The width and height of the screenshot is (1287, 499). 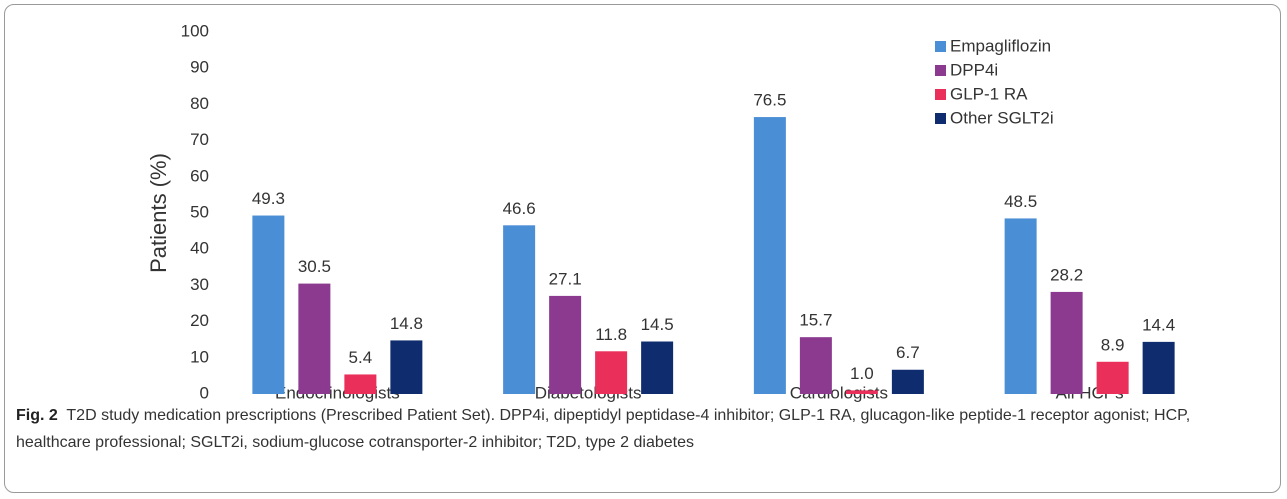 What do you see at coordinates (611, 334) in the screenshot?
I see `value-label: 11.8` at bounding box center [611, 334].